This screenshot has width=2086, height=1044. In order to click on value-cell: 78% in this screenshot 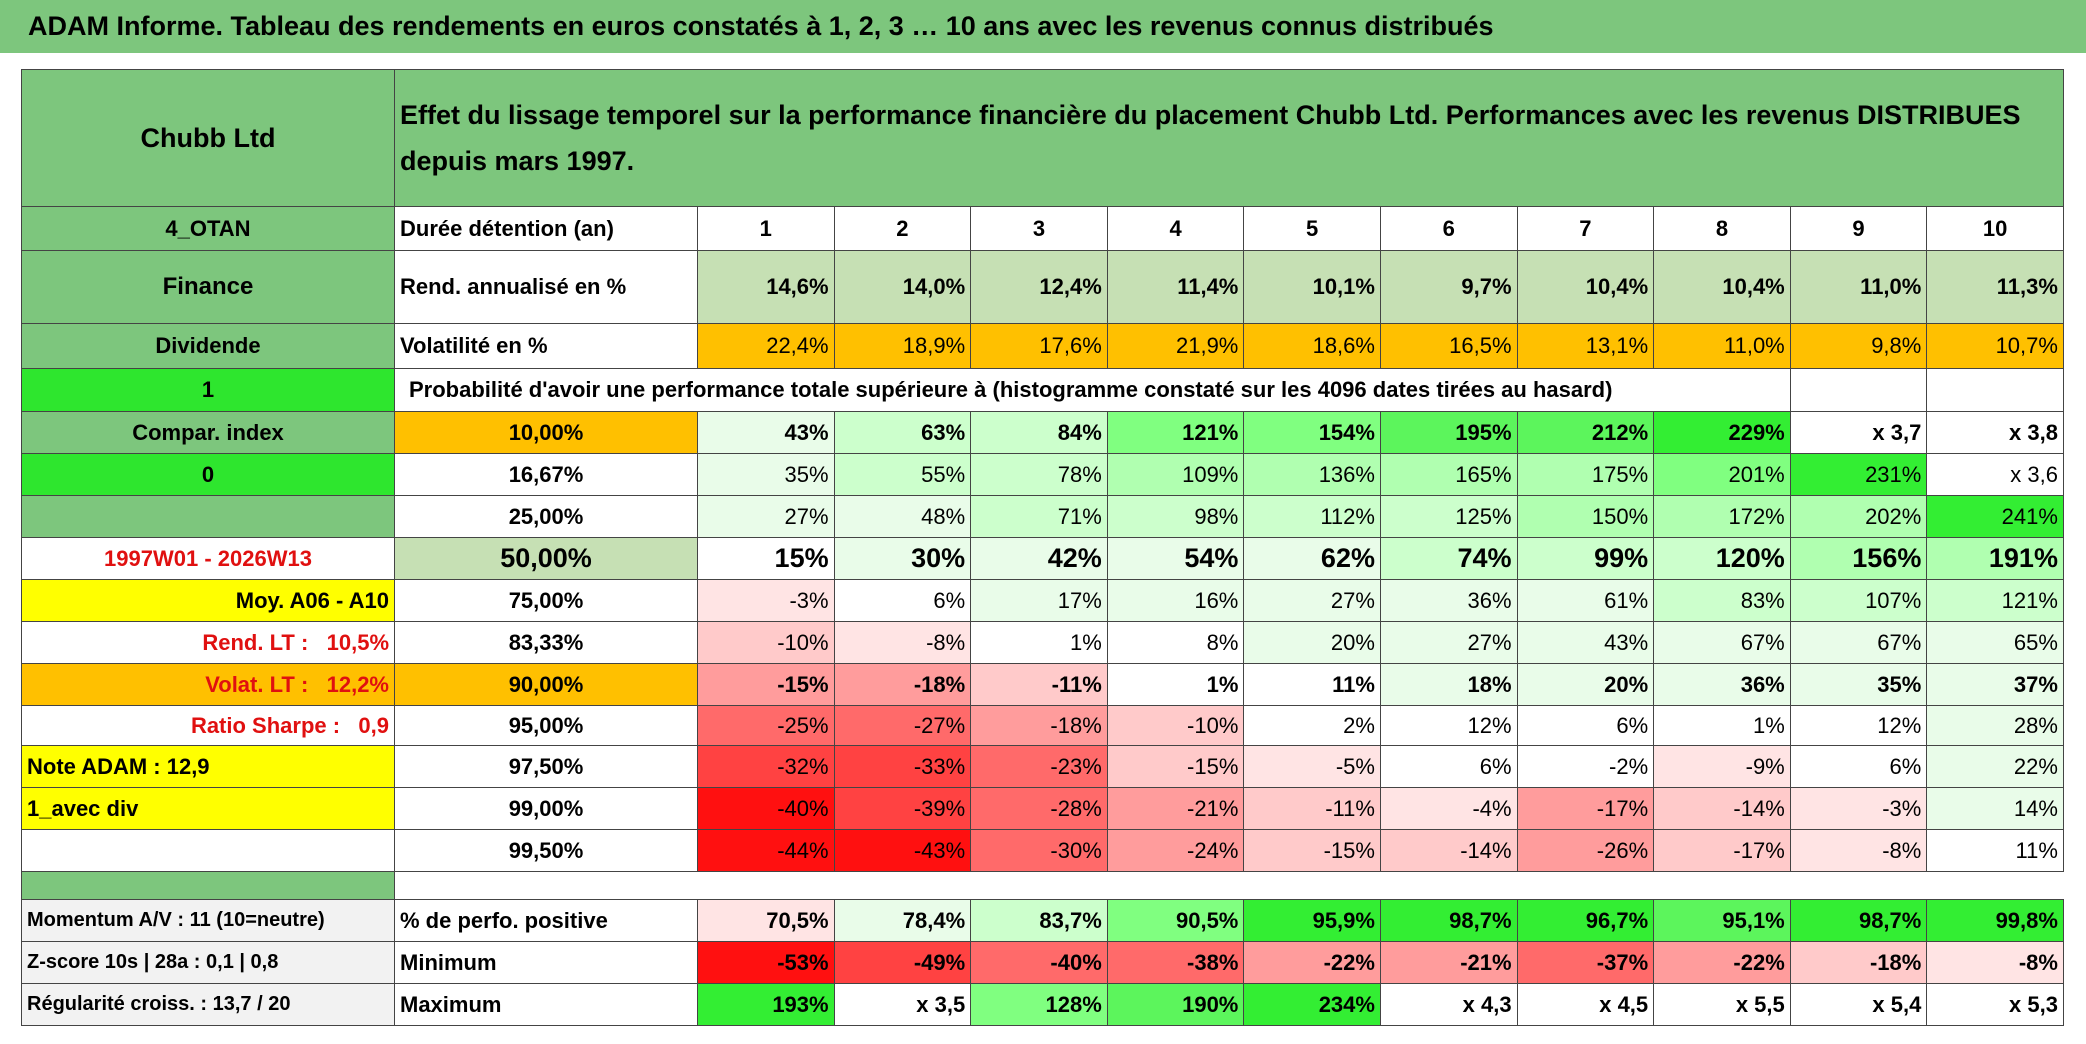, I will do `click(1039, 474)`.